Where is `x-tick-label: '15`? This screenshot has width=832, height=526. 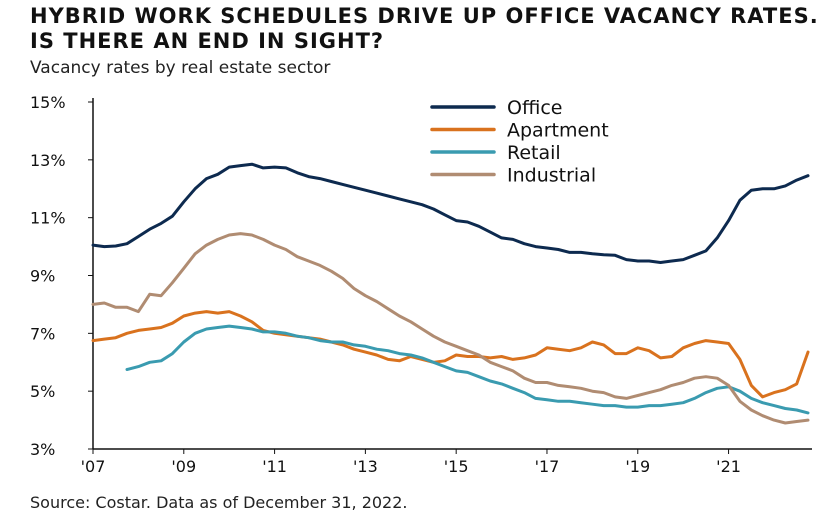 x-tick-label: '15 is located at coordinates (456, 466).